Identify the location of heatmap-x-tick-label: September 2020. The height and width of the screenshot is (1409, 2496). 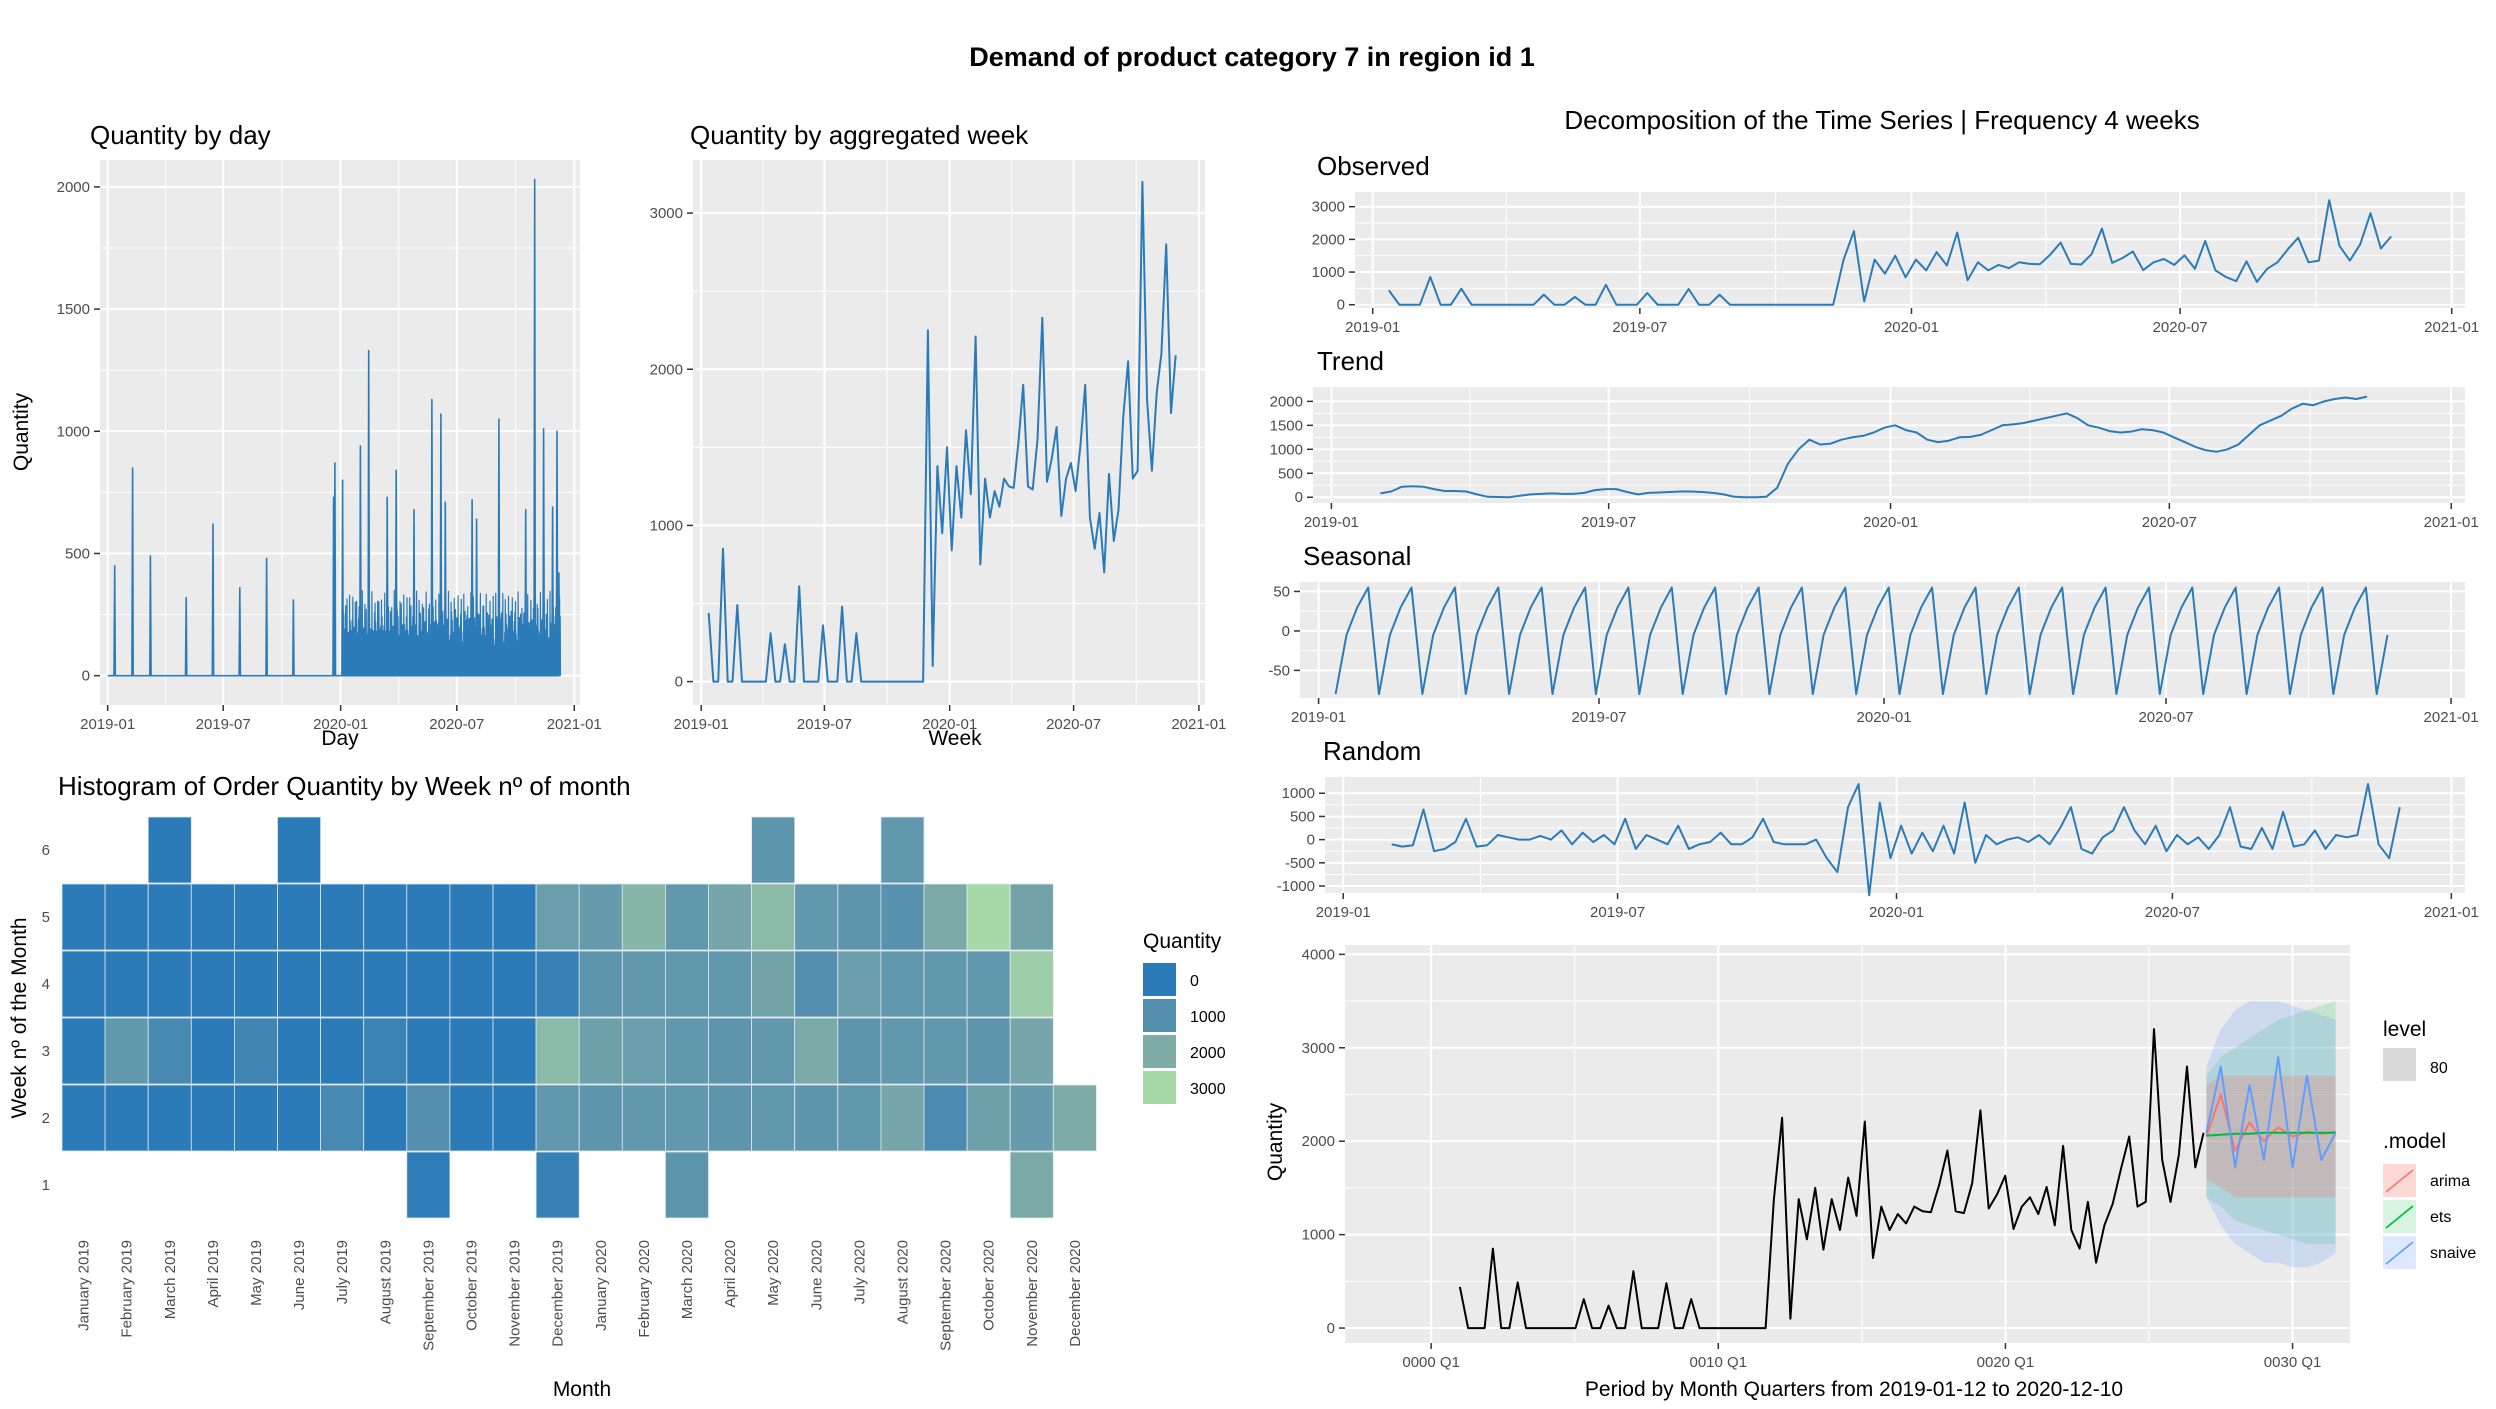
(946, 1295).